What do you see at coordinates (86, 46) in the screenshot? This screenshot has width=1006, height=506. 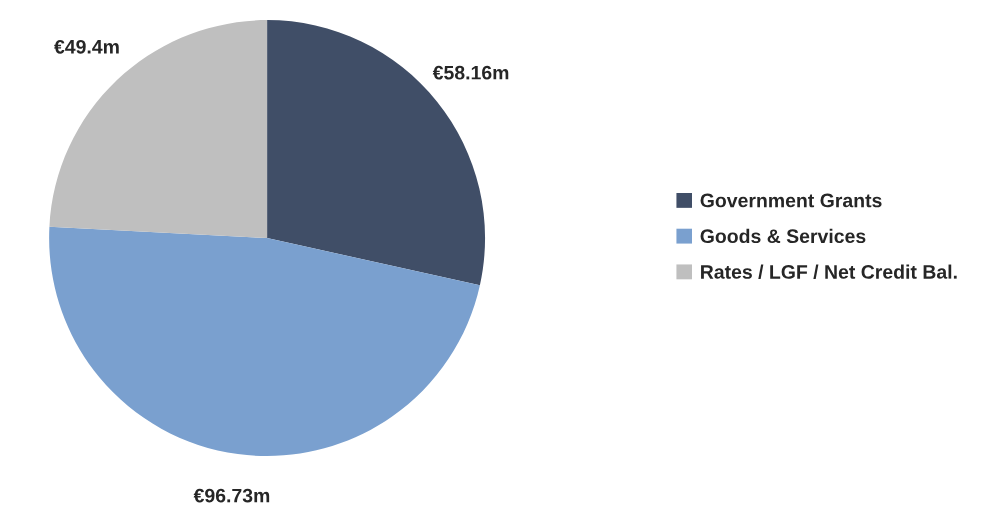 I see `data-label: €49.4m` at bounding box center [86, 46].